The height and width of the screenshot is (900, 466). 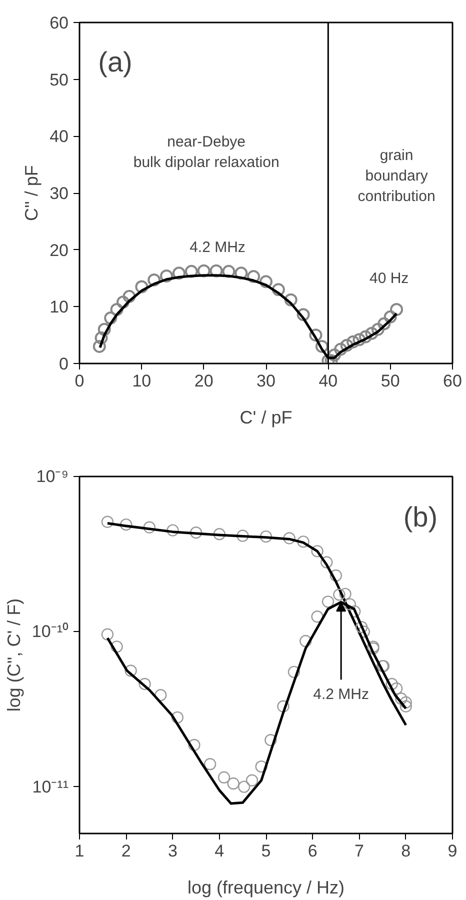 I want to click on x-tick-label: 4, so click(x=219, y=851).